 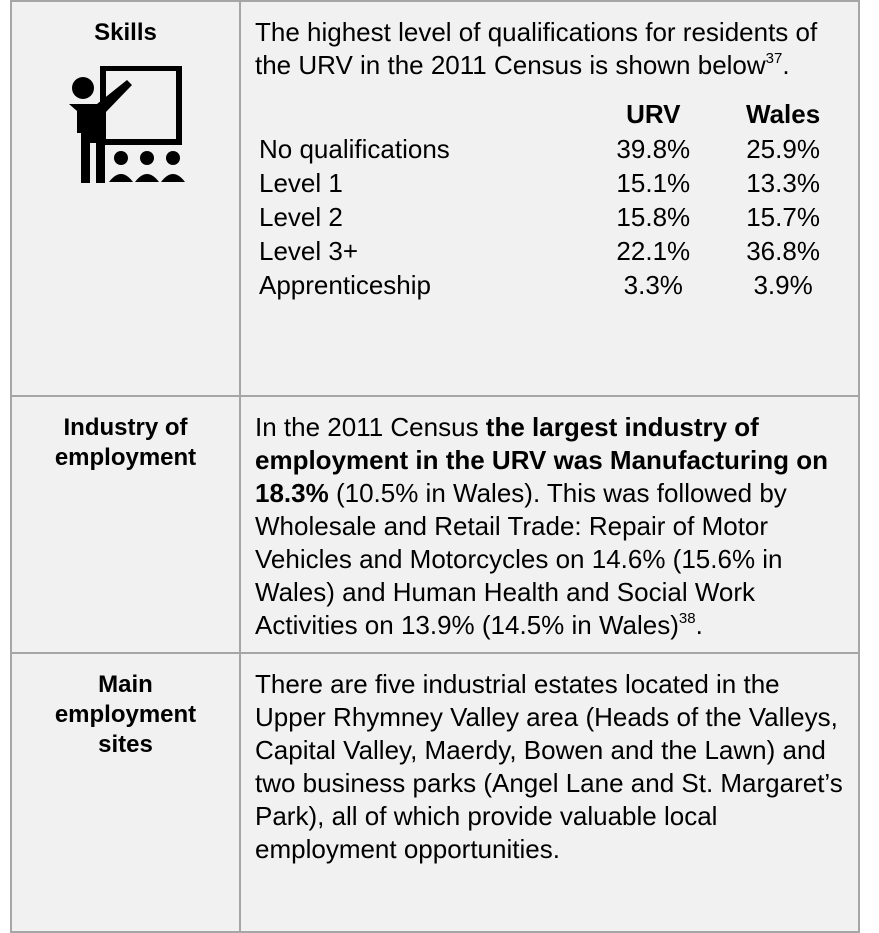 What do you see at coordinates (783, 183) in the screenshot?
I see `cell-value: 13.3%` at bounding box center [783, 183].